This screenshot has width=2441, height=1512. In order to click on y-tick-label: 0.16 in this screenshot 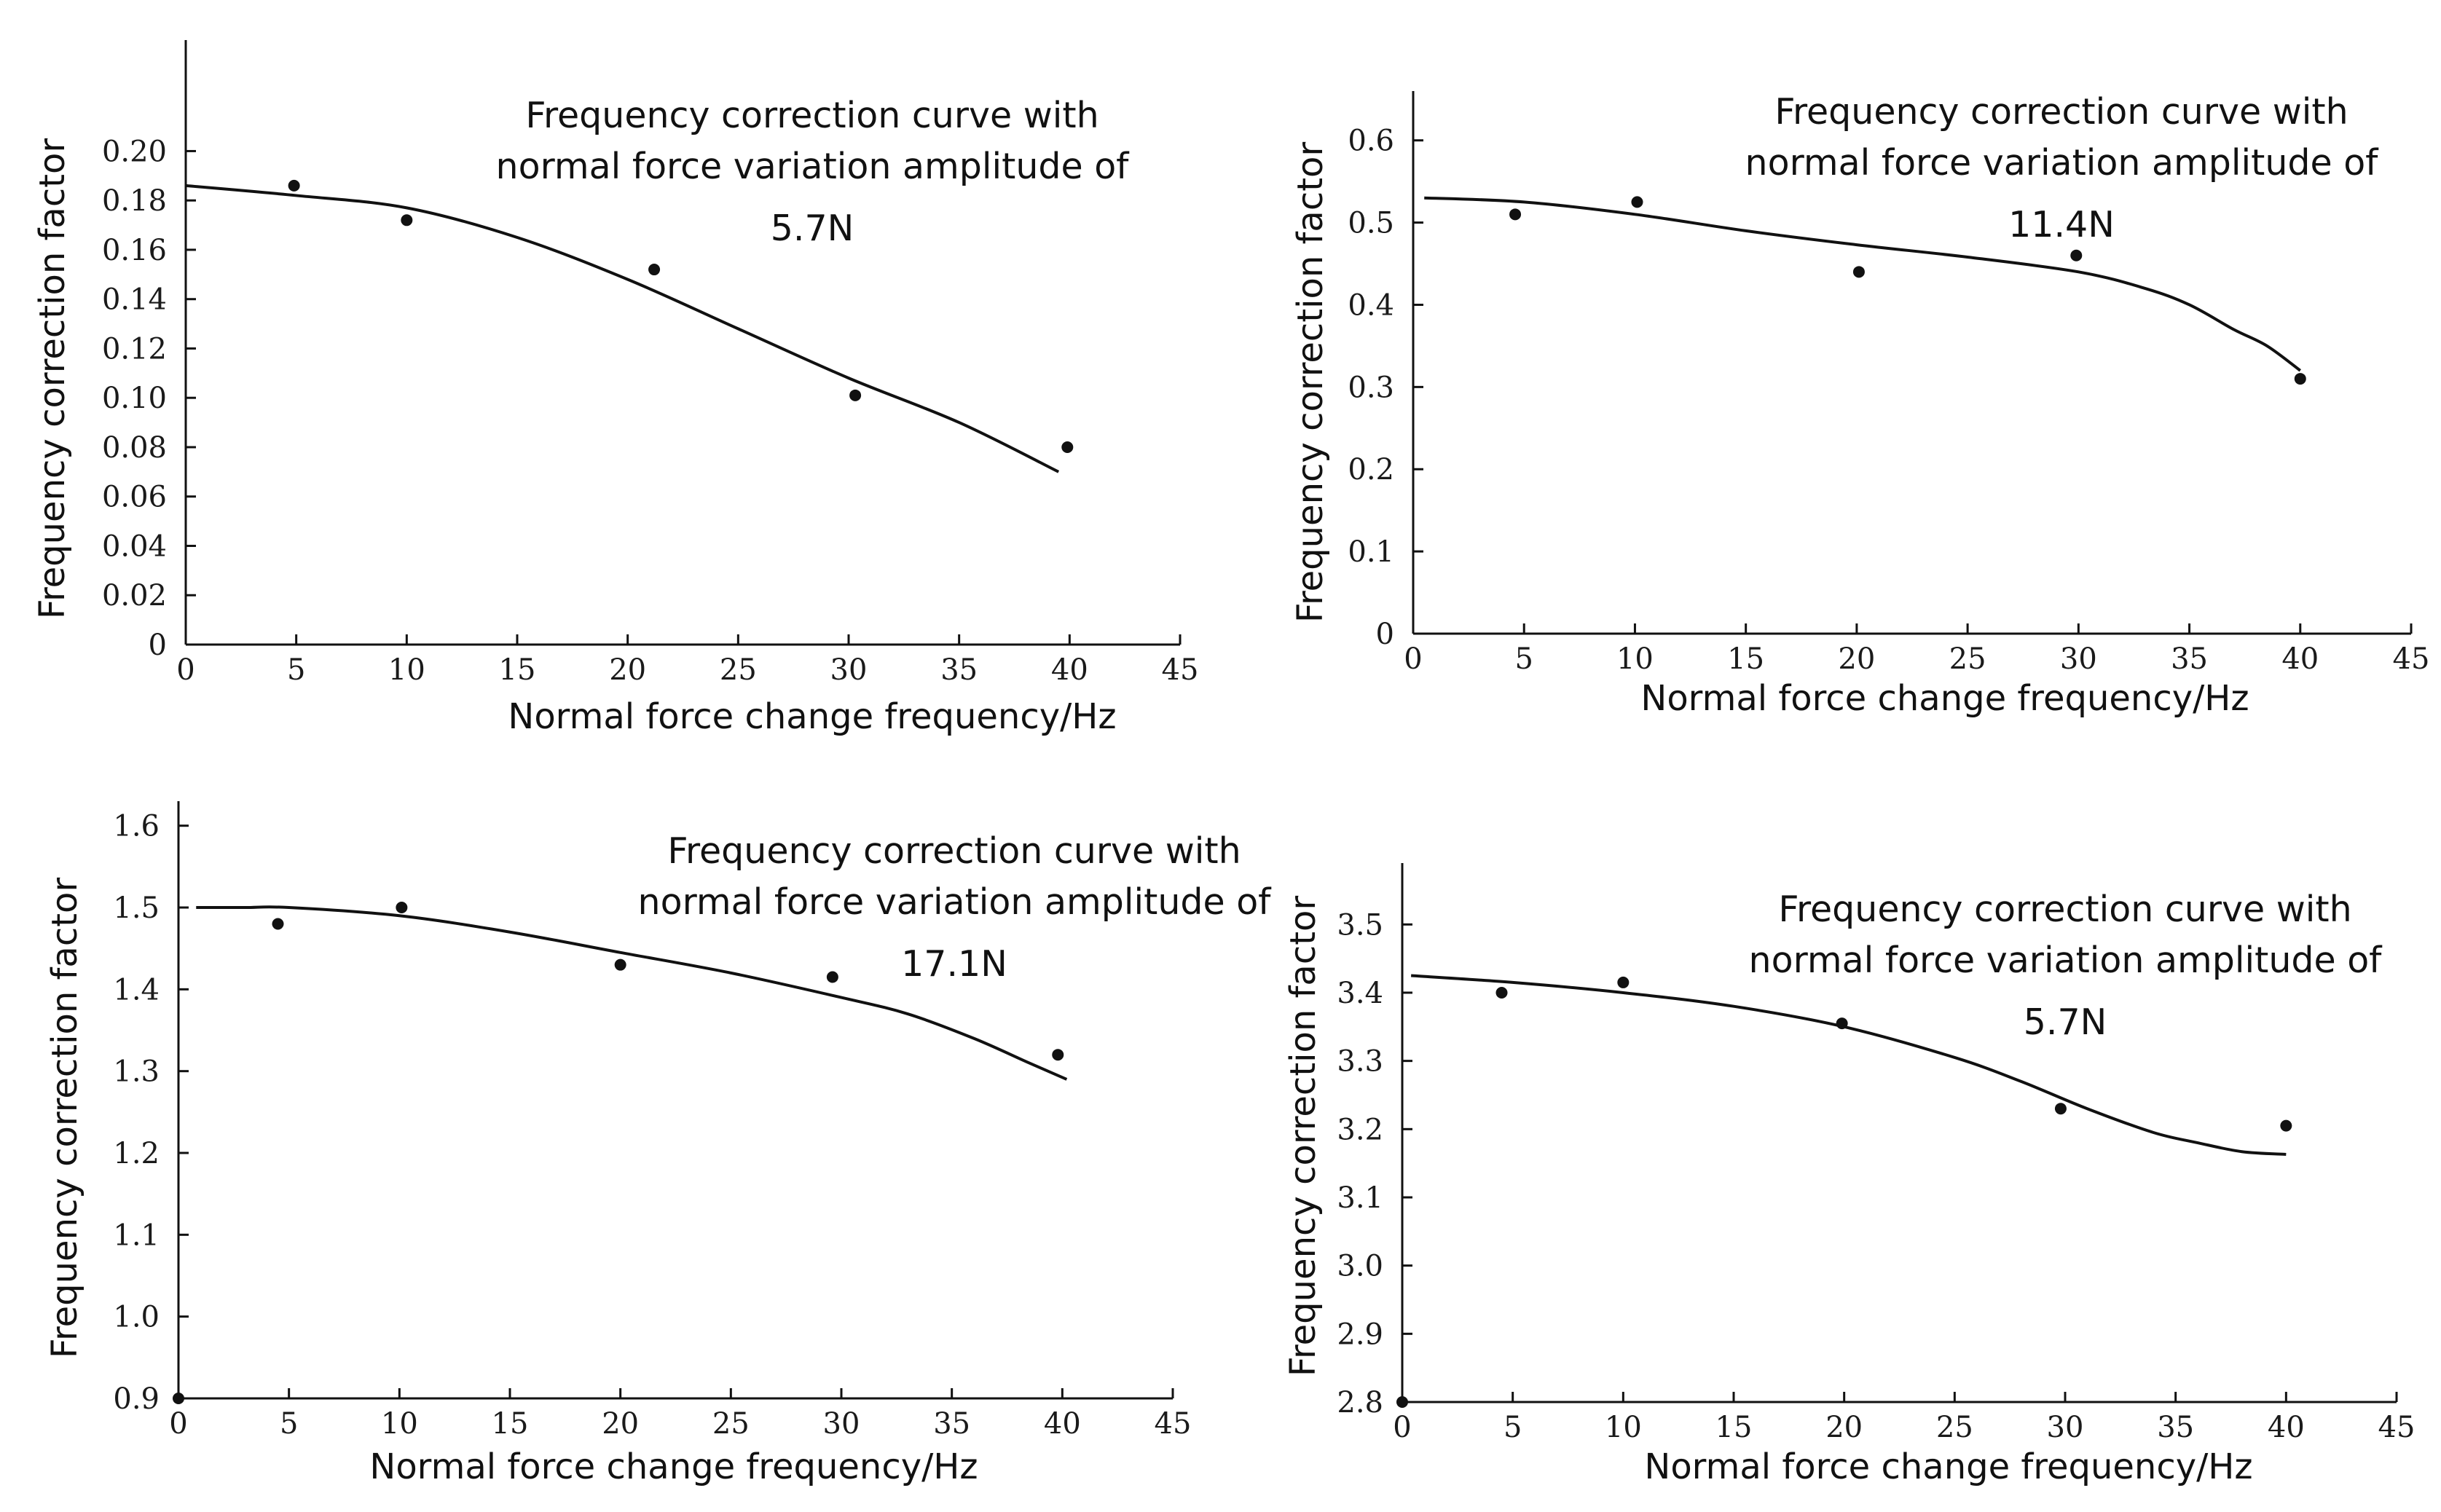, I will do `click(134, 250)`.